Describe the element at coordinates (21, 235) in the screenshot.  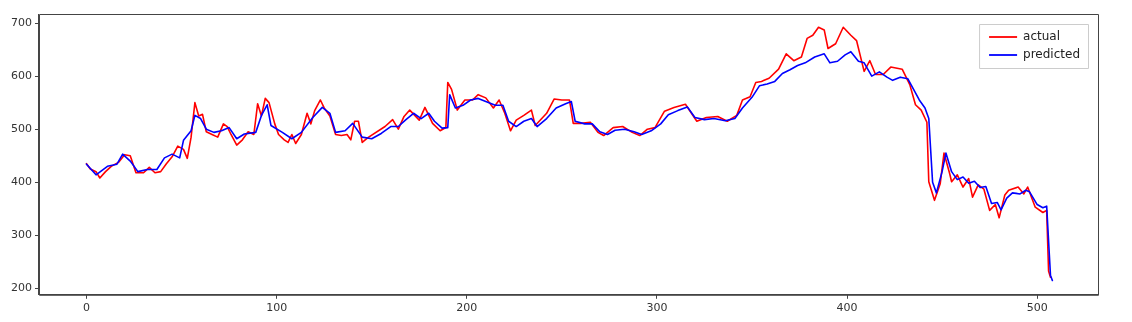
I see `y-tick-label: 300` at that location.